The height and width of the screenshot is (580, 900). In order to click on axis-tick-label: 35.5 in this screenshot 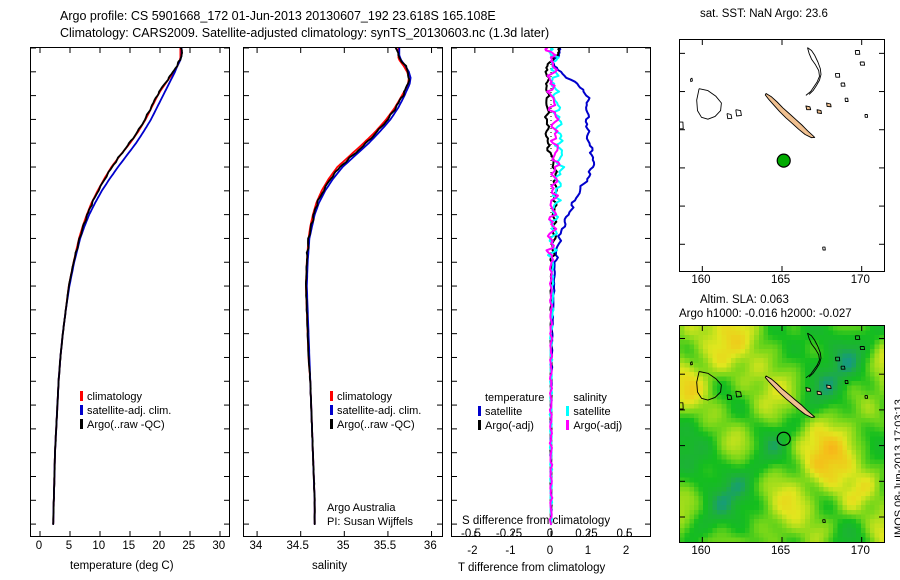, I will do `click(385, 546)`.